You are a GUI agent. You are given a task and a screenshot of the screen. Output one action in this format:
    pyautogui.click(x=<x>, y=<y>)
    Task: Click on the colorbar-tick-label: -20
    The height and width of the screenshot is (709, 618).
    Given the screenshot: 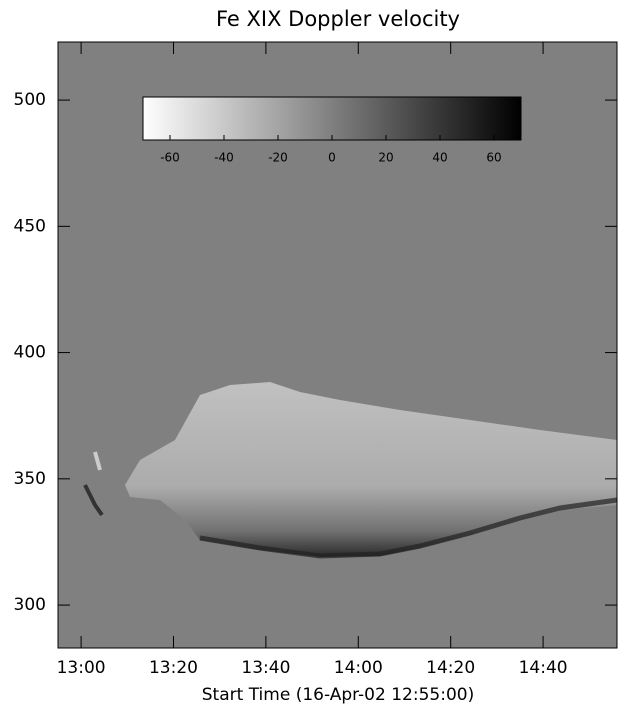 What is the action you would take?
    pyautogui.click(x=278, y=158)
    